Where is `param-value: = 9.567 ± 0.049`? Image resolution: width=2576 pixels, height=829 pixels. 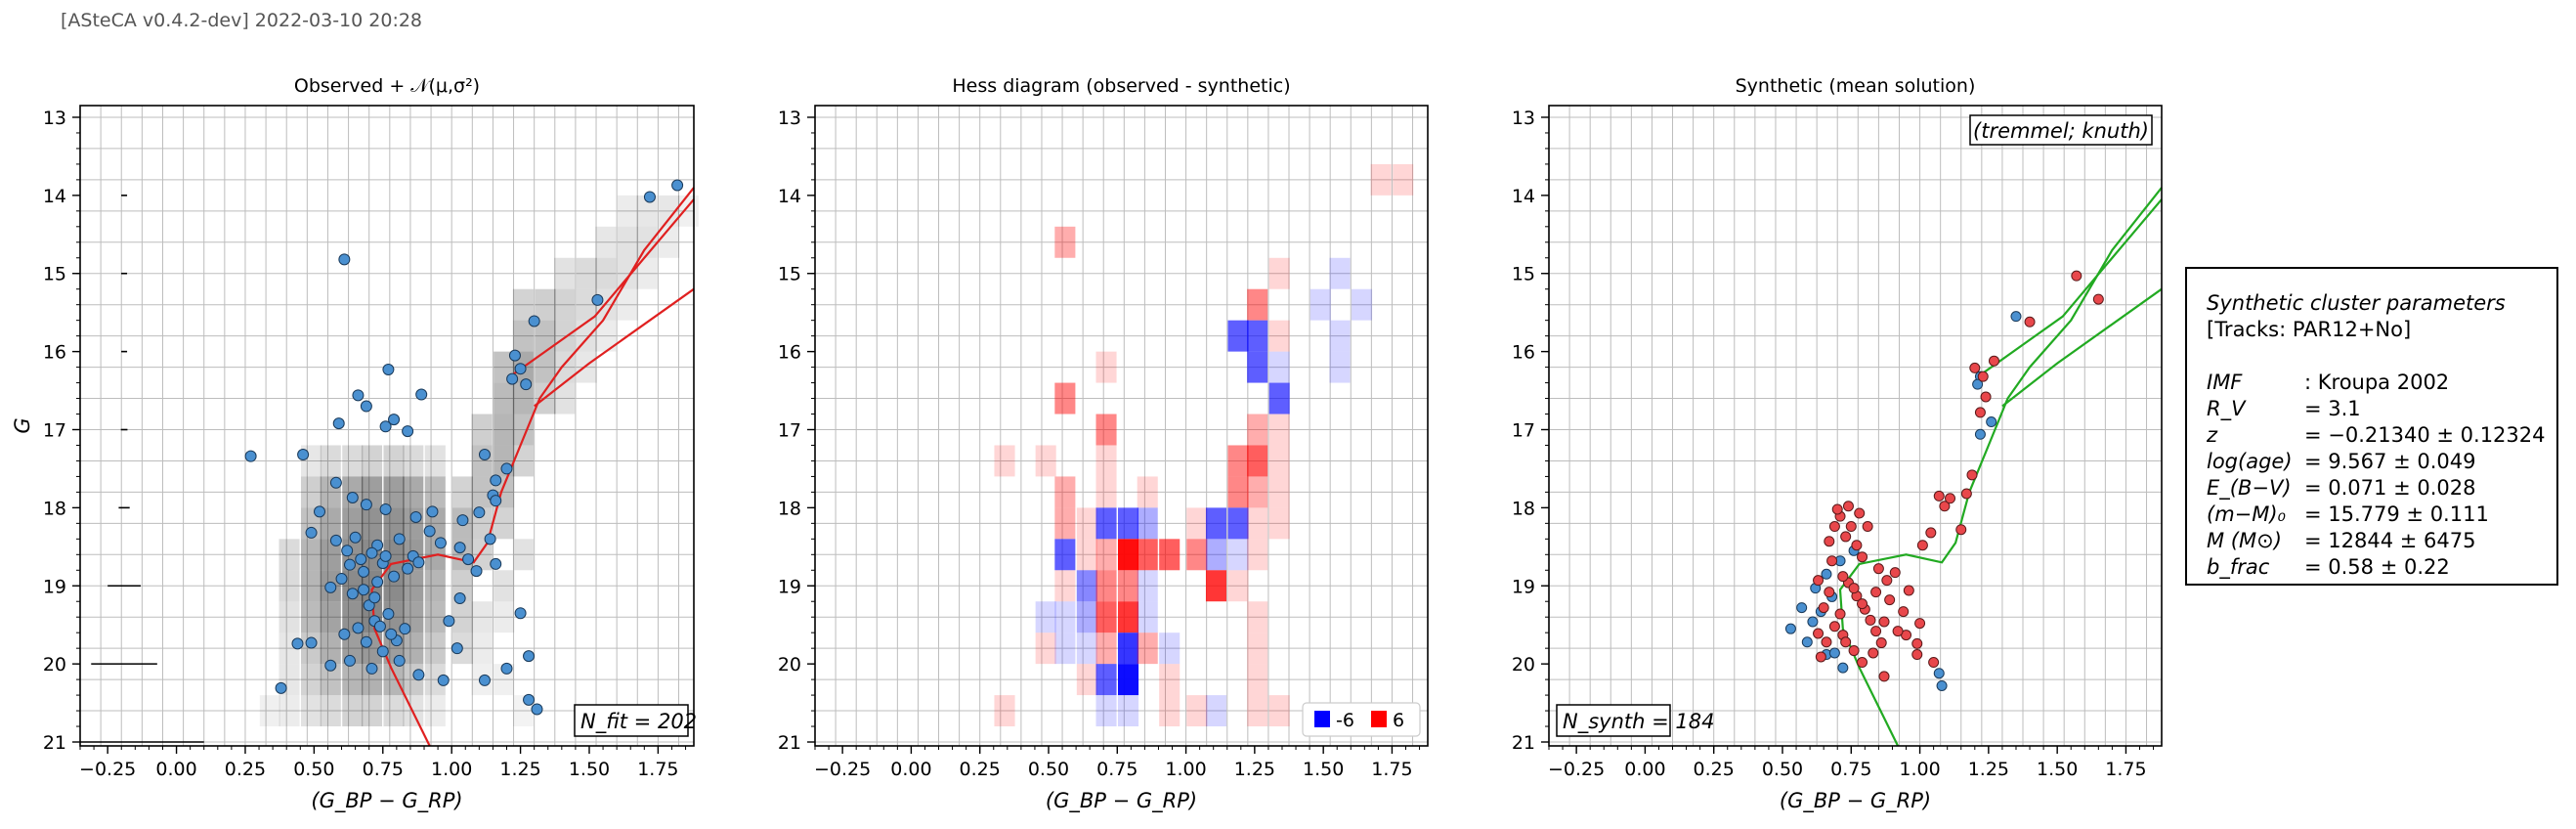 param-value: = 9.567 ± 0.049 is located at coordinates (2390, 461).